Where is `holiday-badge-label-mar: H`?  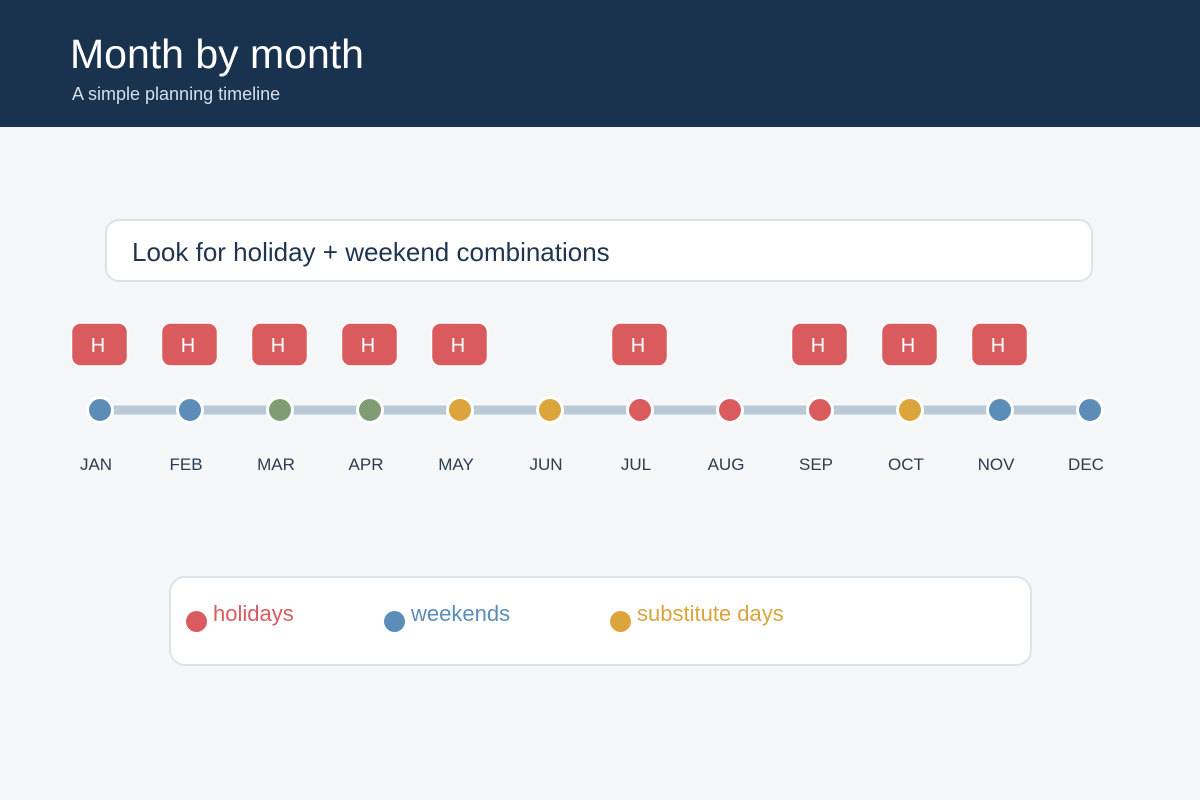 holiday-badge-label-mar: H is located at coordinates (278, 346).